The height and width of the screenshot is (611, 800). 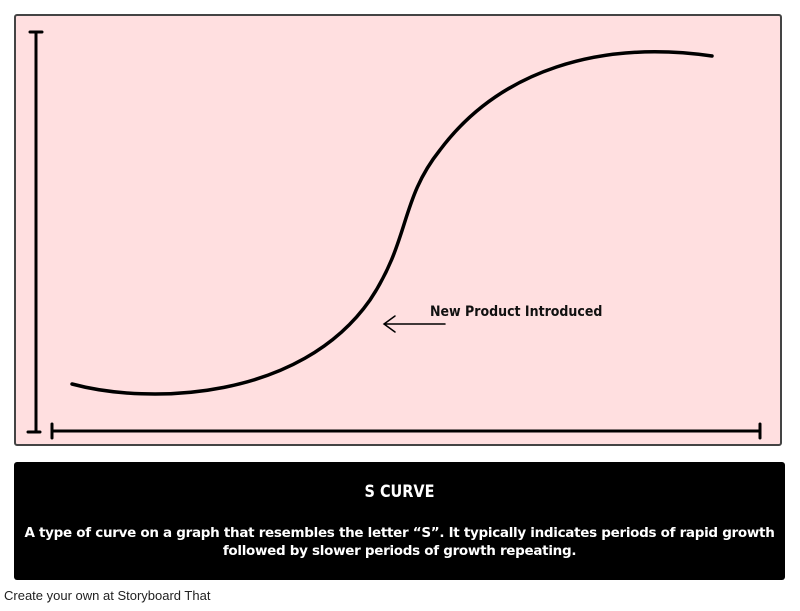 I want to click on caption-title: S CURVE, so click(x=399, y=492).